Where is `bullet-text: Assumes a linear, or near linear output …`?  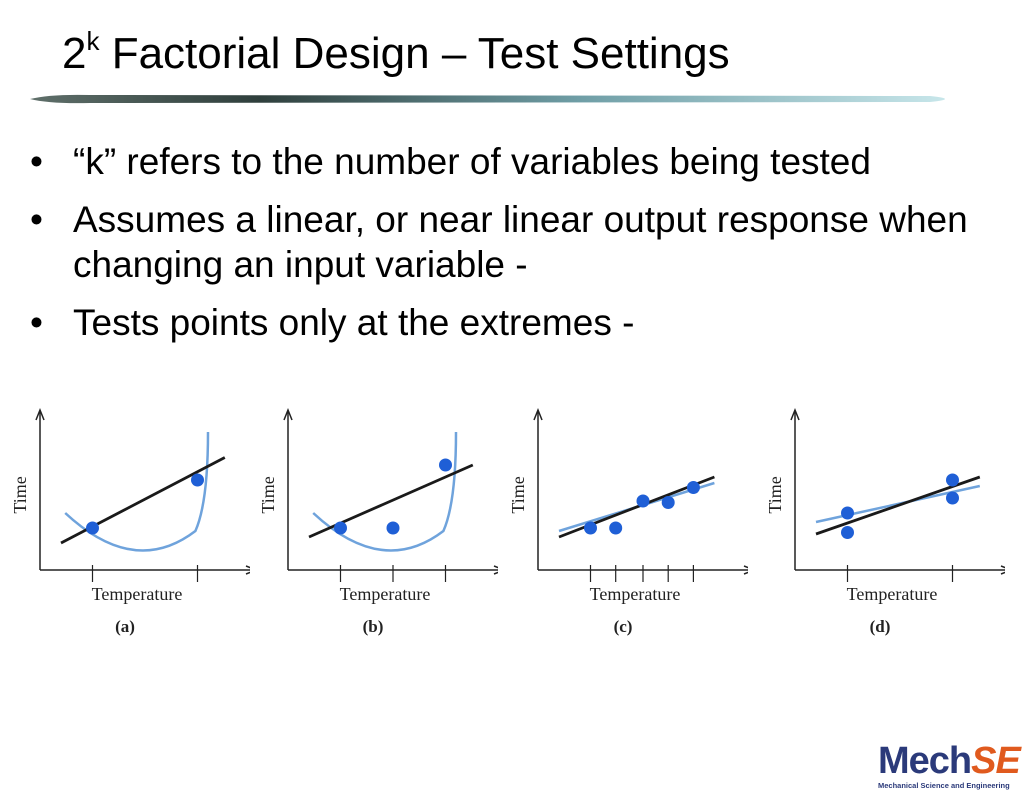
bullet-text: Assumes a linear, or near linear output … is located at coordinates (520, 242).